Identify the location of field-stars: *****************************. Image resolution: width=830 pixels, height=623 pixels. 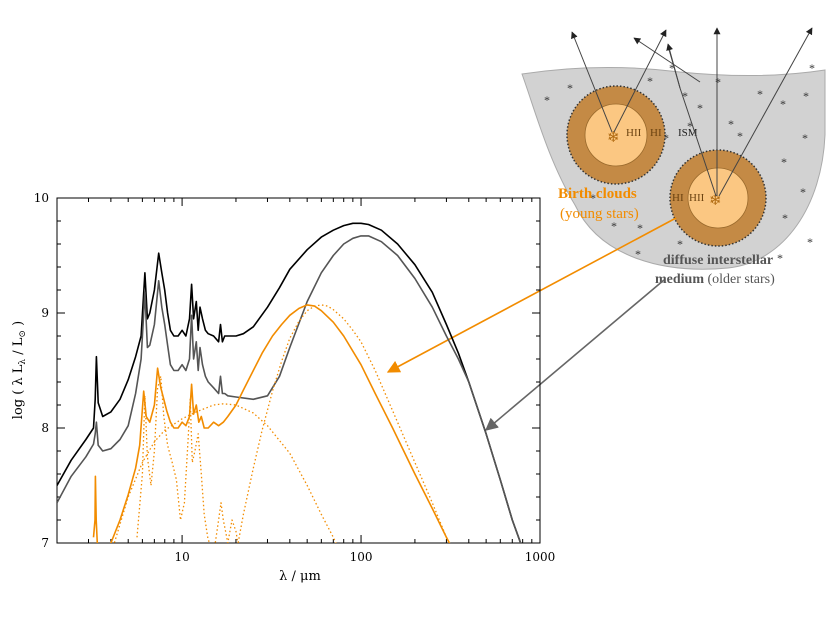
(679, 163).